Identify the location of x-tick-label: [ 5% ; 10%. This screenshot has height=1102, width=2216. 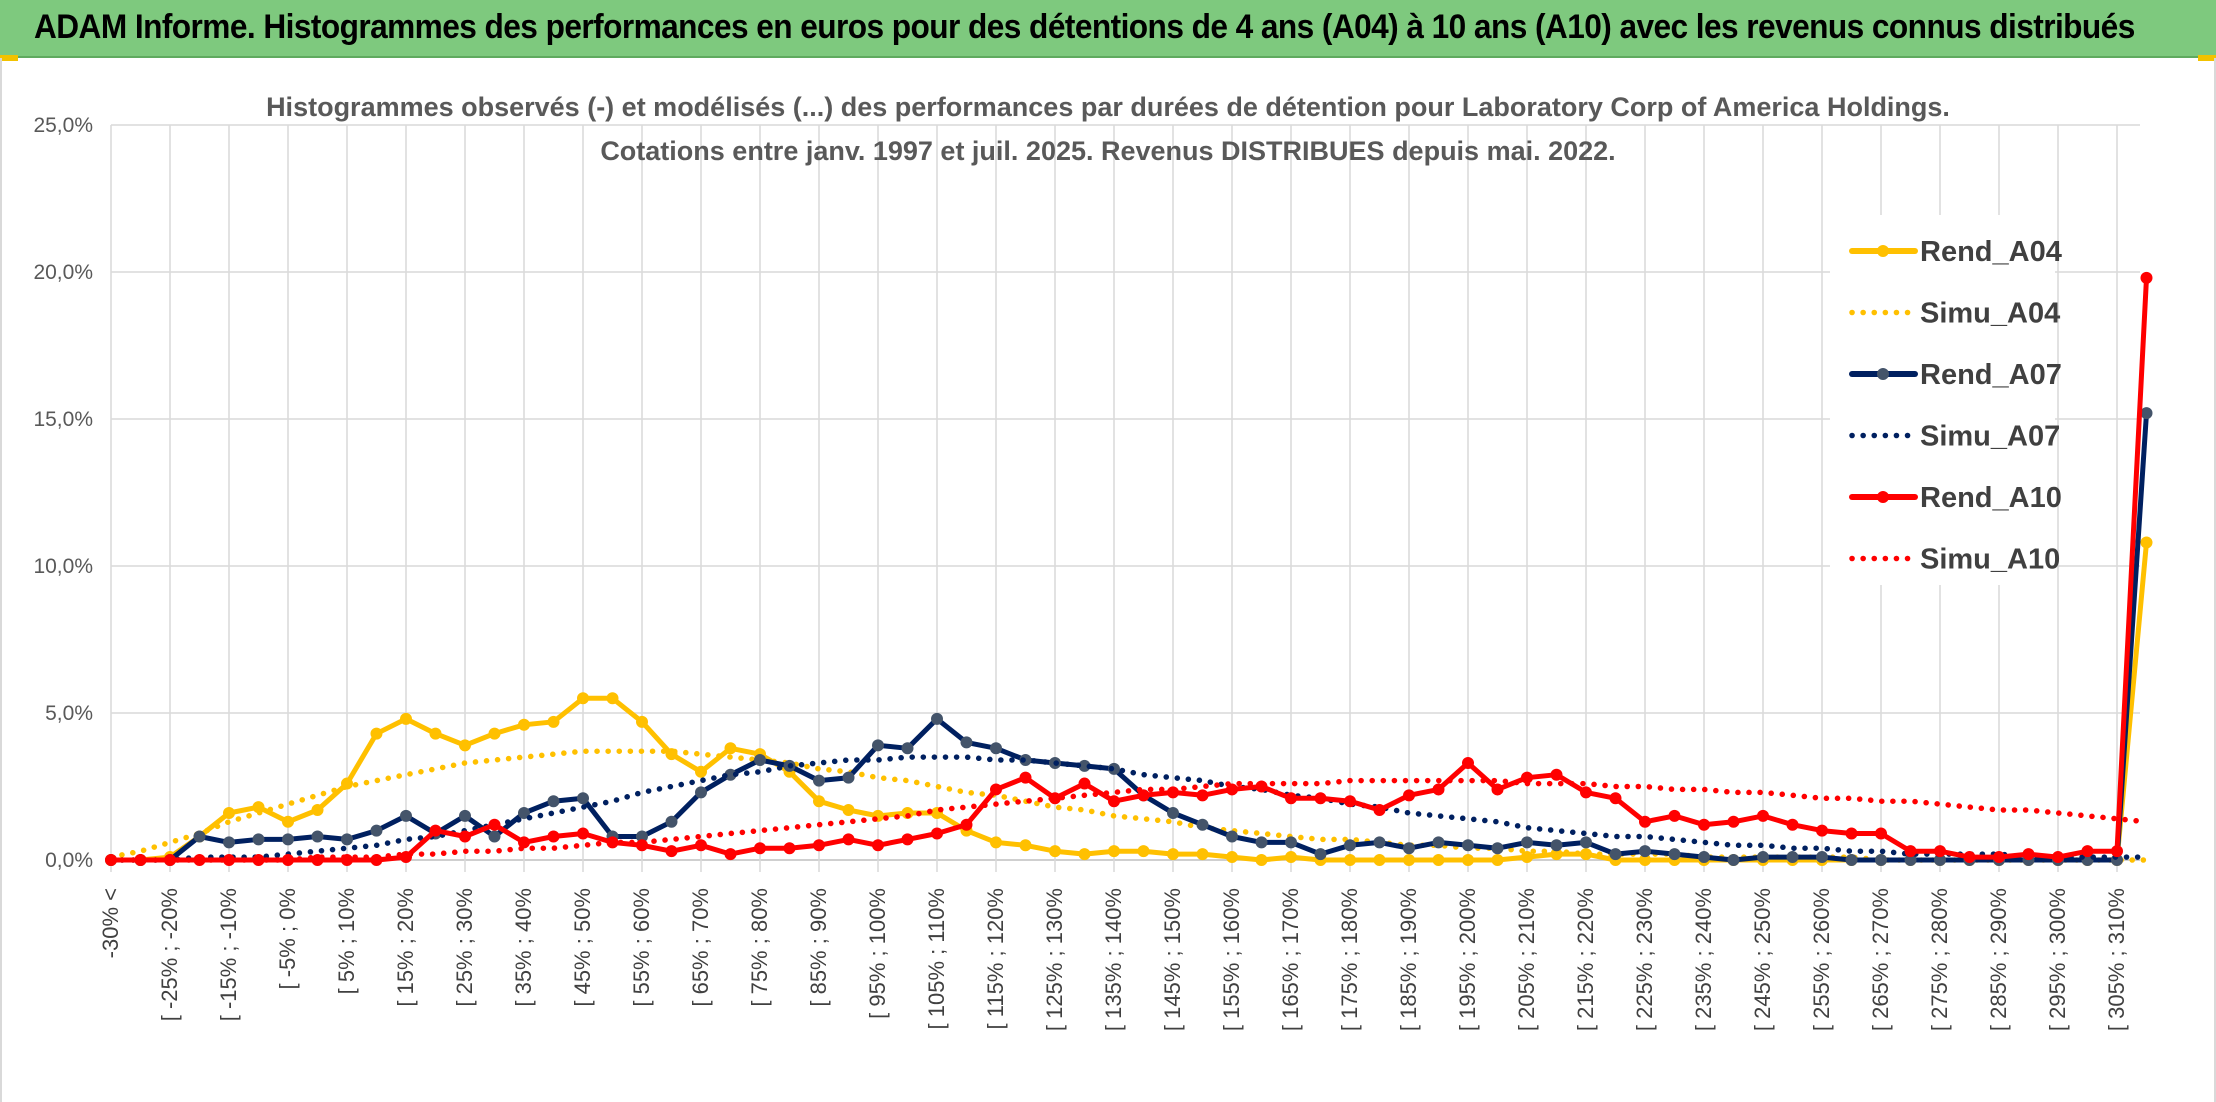
(346, 941).